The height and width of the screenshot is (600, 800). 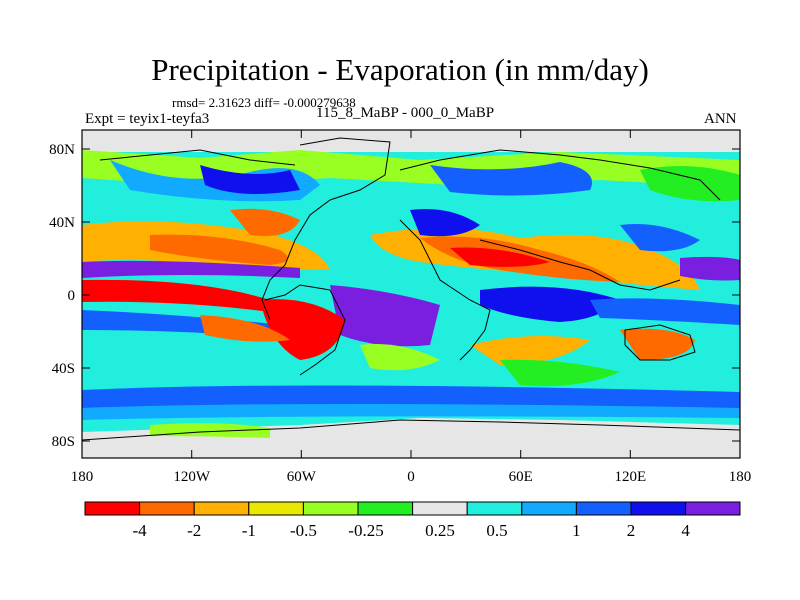 What do you see at coordinates (326, 229) in the screenshot?
I see `north-america-coast` at bounding box center [326, 229].